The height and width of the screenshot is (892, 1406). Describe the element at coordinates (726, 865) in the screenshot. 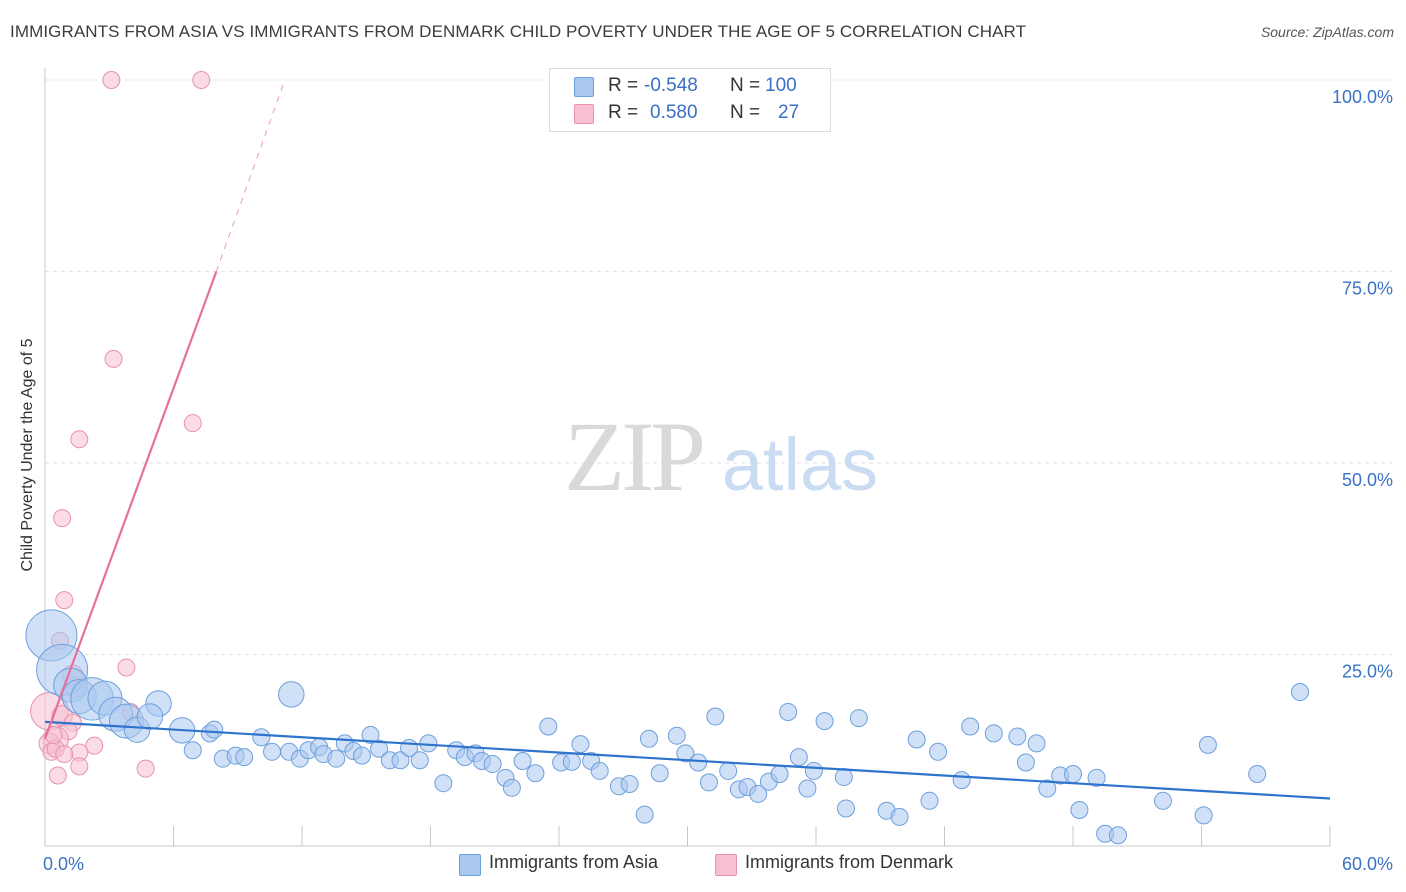

I see `bottom-denmark-swatch` at that location.